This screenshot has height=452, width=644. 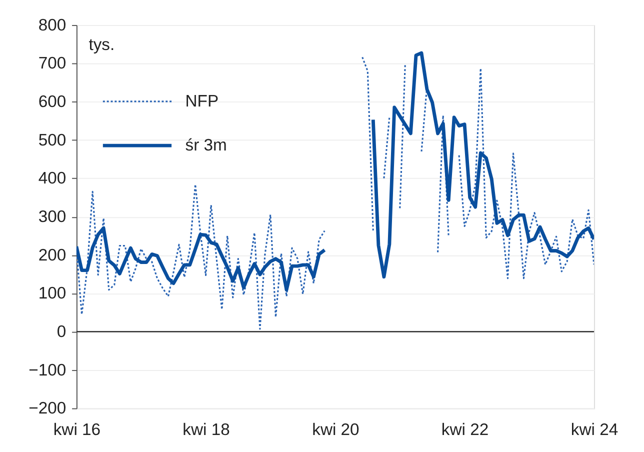 I want to click on x-tick-label: kwi 16, so click(x=77, y=430).